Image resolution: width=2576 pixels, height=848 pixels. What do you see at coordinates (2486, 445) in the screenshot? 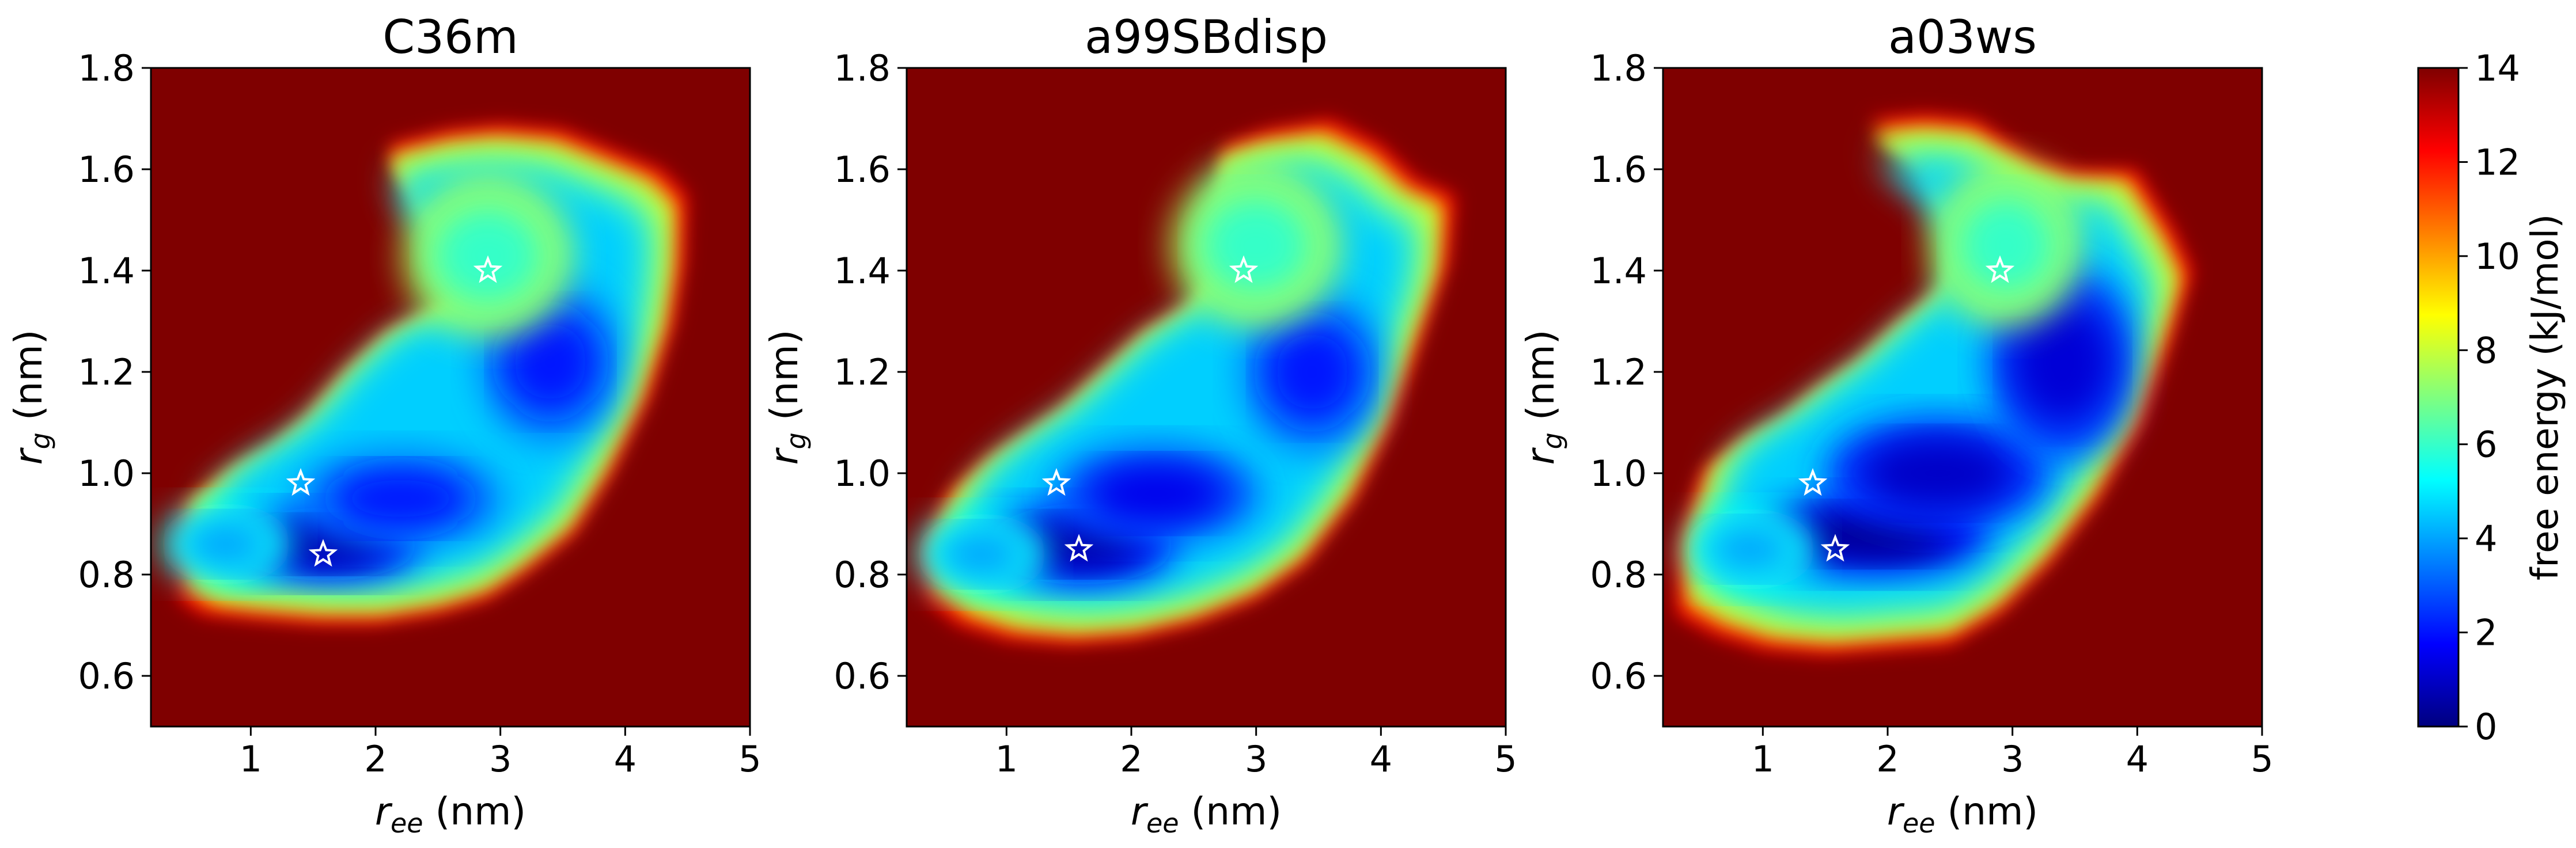
I see `colorbar-tick-label: 6` at bounding box center [2486, 445].